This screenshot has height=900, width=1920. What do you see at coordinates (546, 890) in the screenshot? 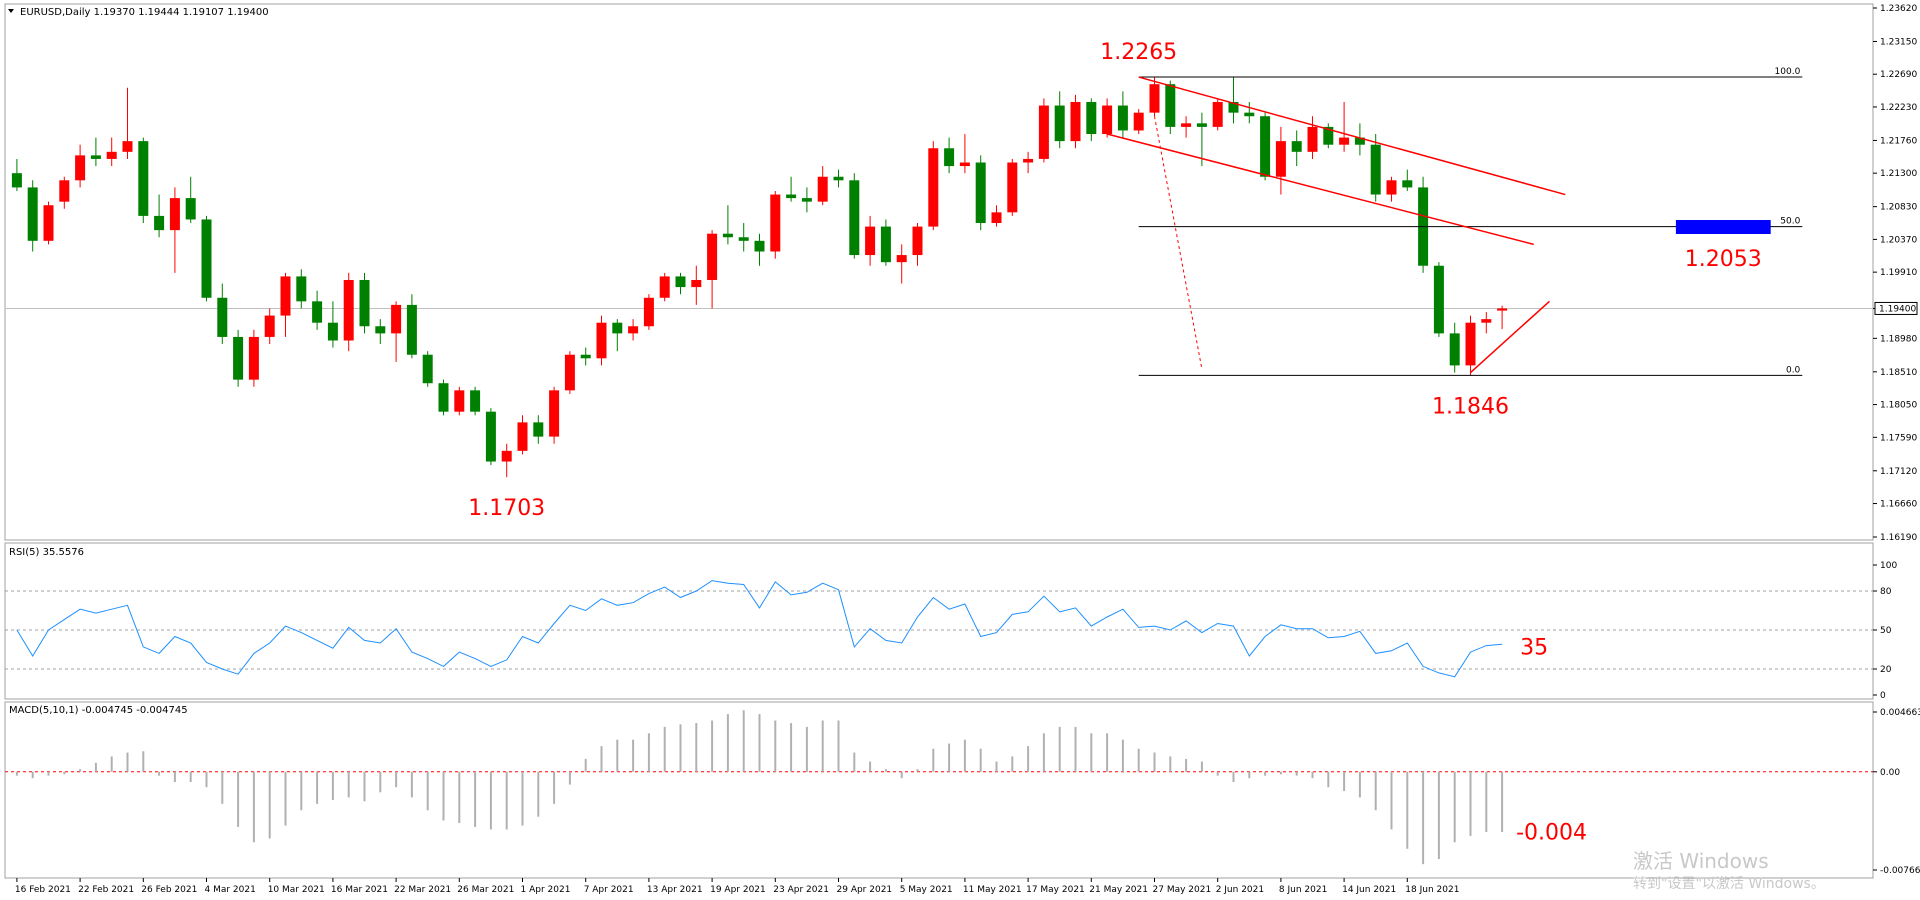
I see `time-tick-label: 1 Apr 2021` at bounding box center [546, 890].